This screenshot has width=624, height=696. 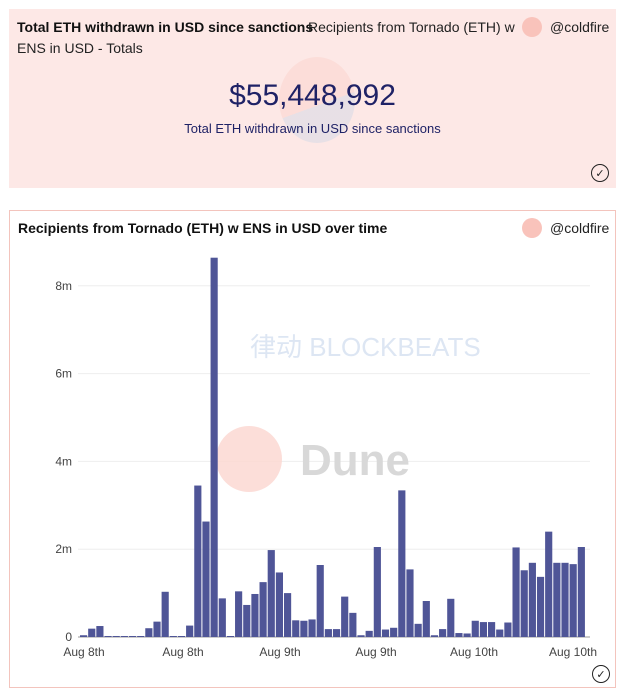 I want to click on dune-watermark: Dune, so click(x=313, y=459).